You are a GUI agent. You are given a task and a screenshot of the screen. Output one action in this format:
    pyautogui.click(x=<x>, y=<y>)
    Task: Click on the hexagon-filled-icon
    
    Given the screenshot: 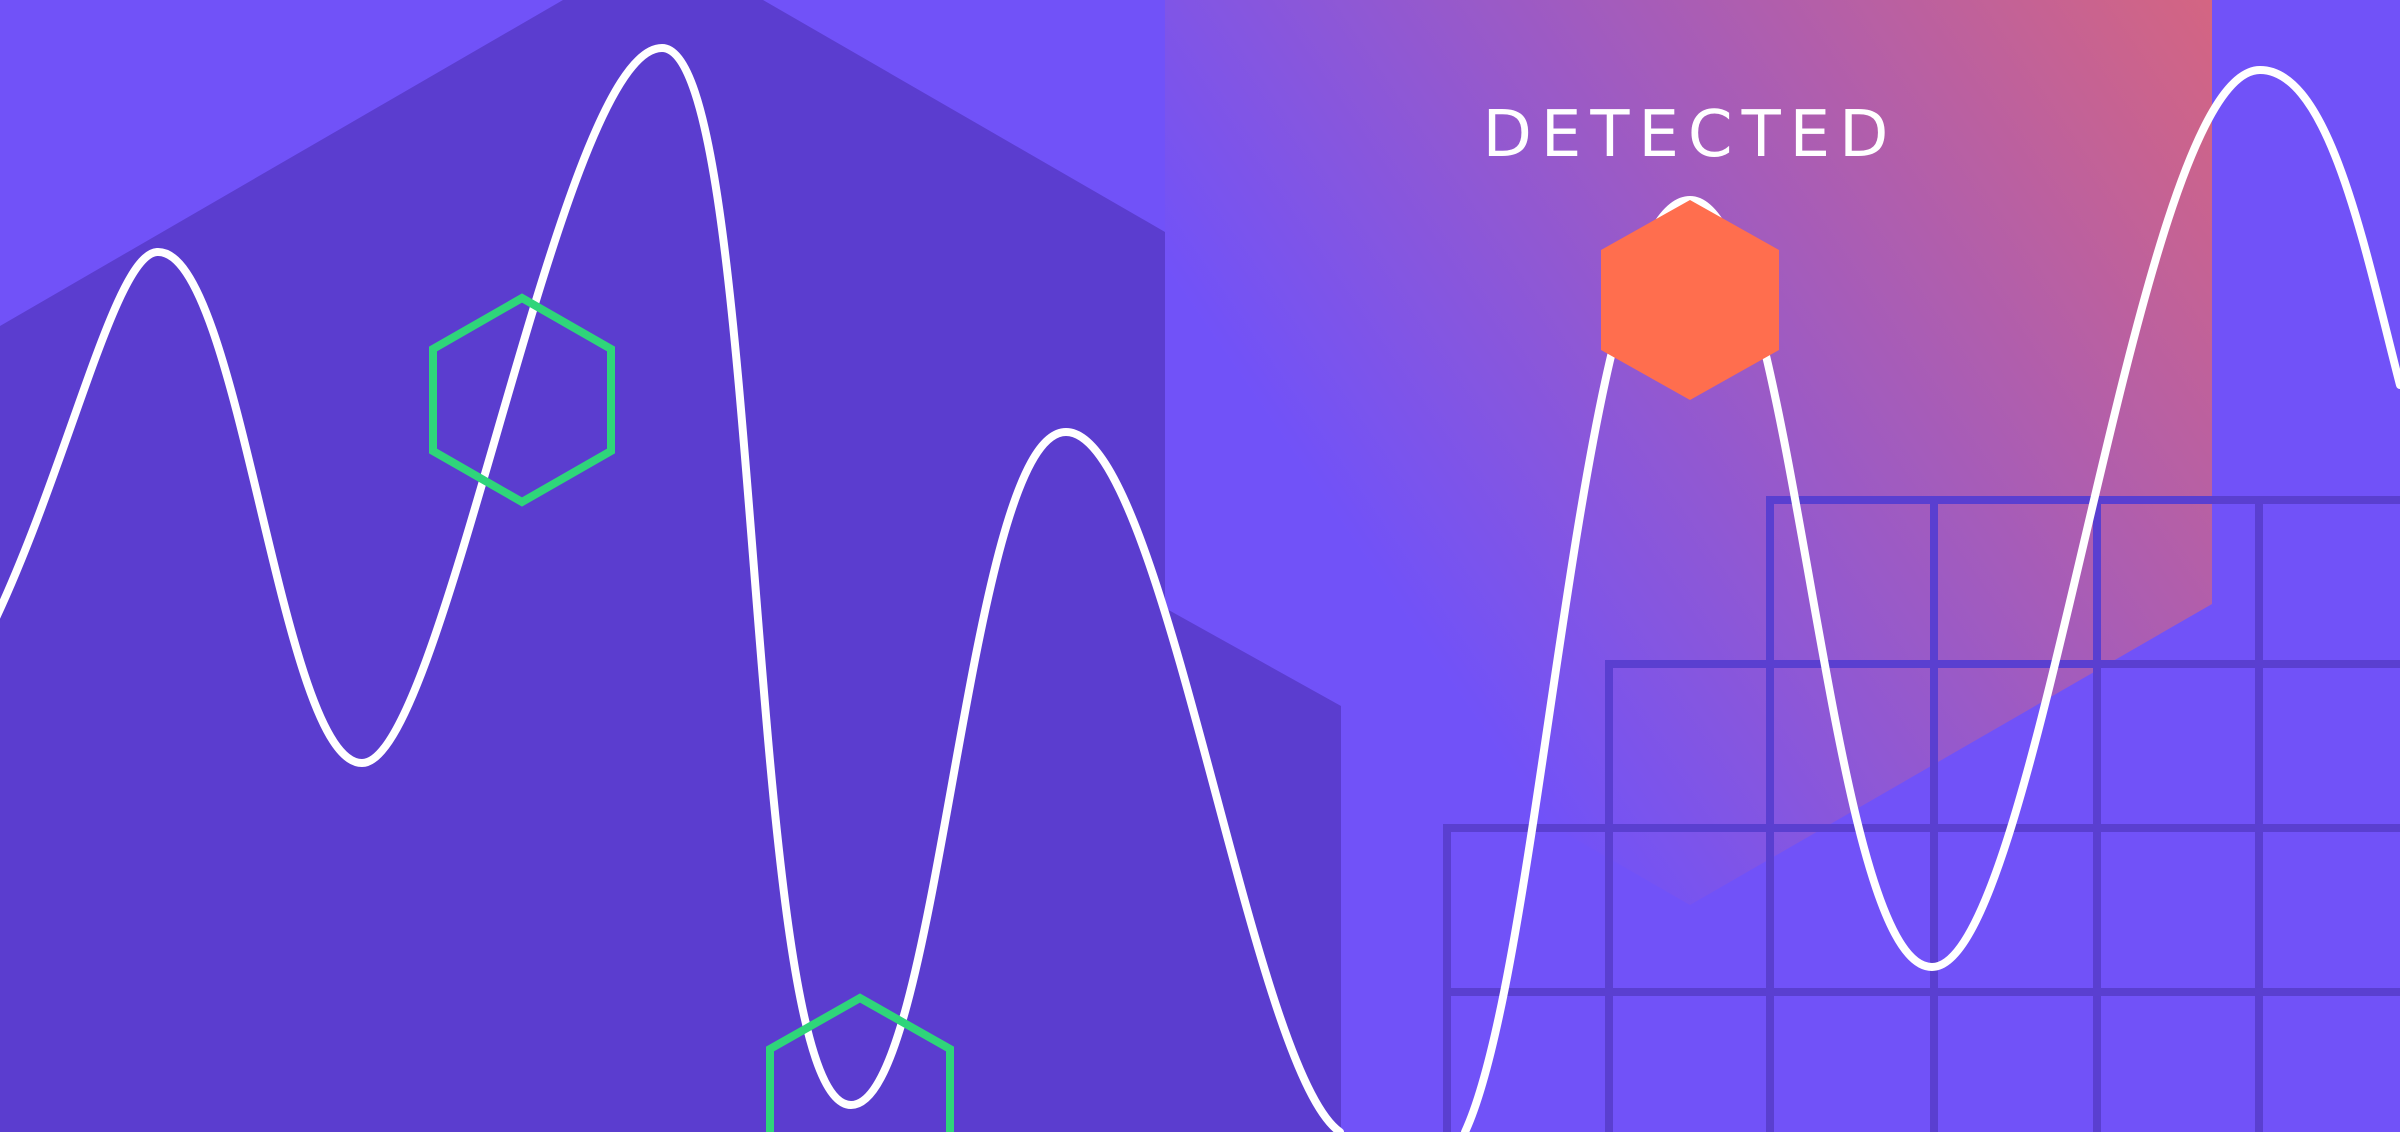 What is the action you would take?
    pyautogui.click(x=1690, y=300)
    